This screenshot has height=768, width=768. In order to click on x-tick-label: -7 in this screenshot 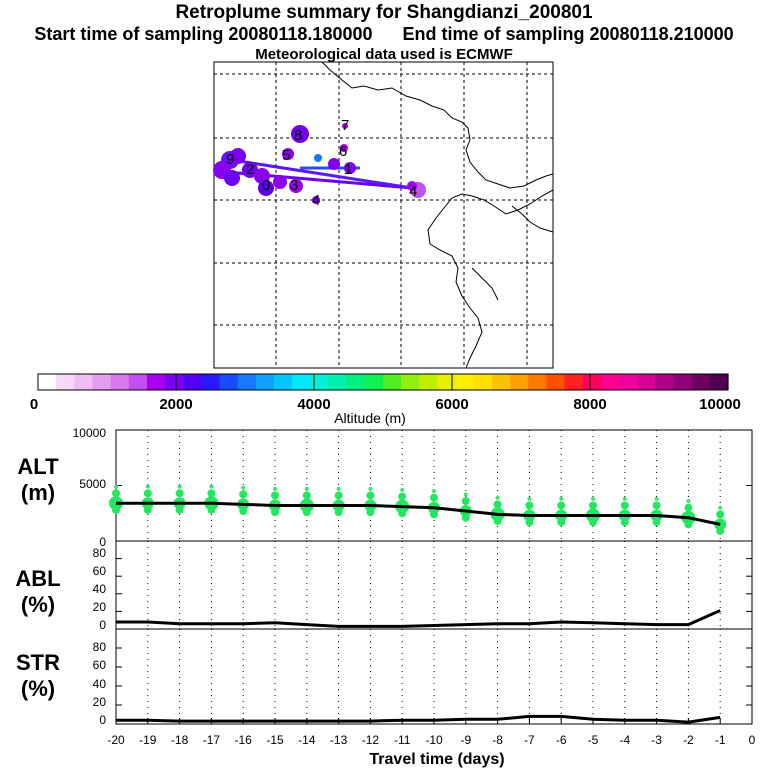, I will do `click(529, 740)`.